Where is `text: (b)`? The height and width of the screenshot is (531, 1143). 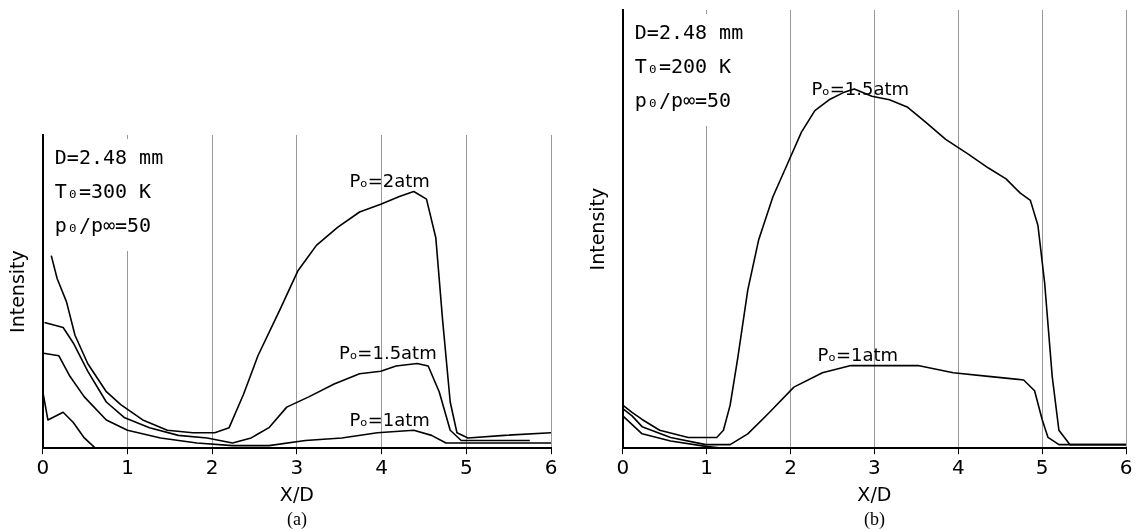 text: (b) is located at coordinates (874, 519).